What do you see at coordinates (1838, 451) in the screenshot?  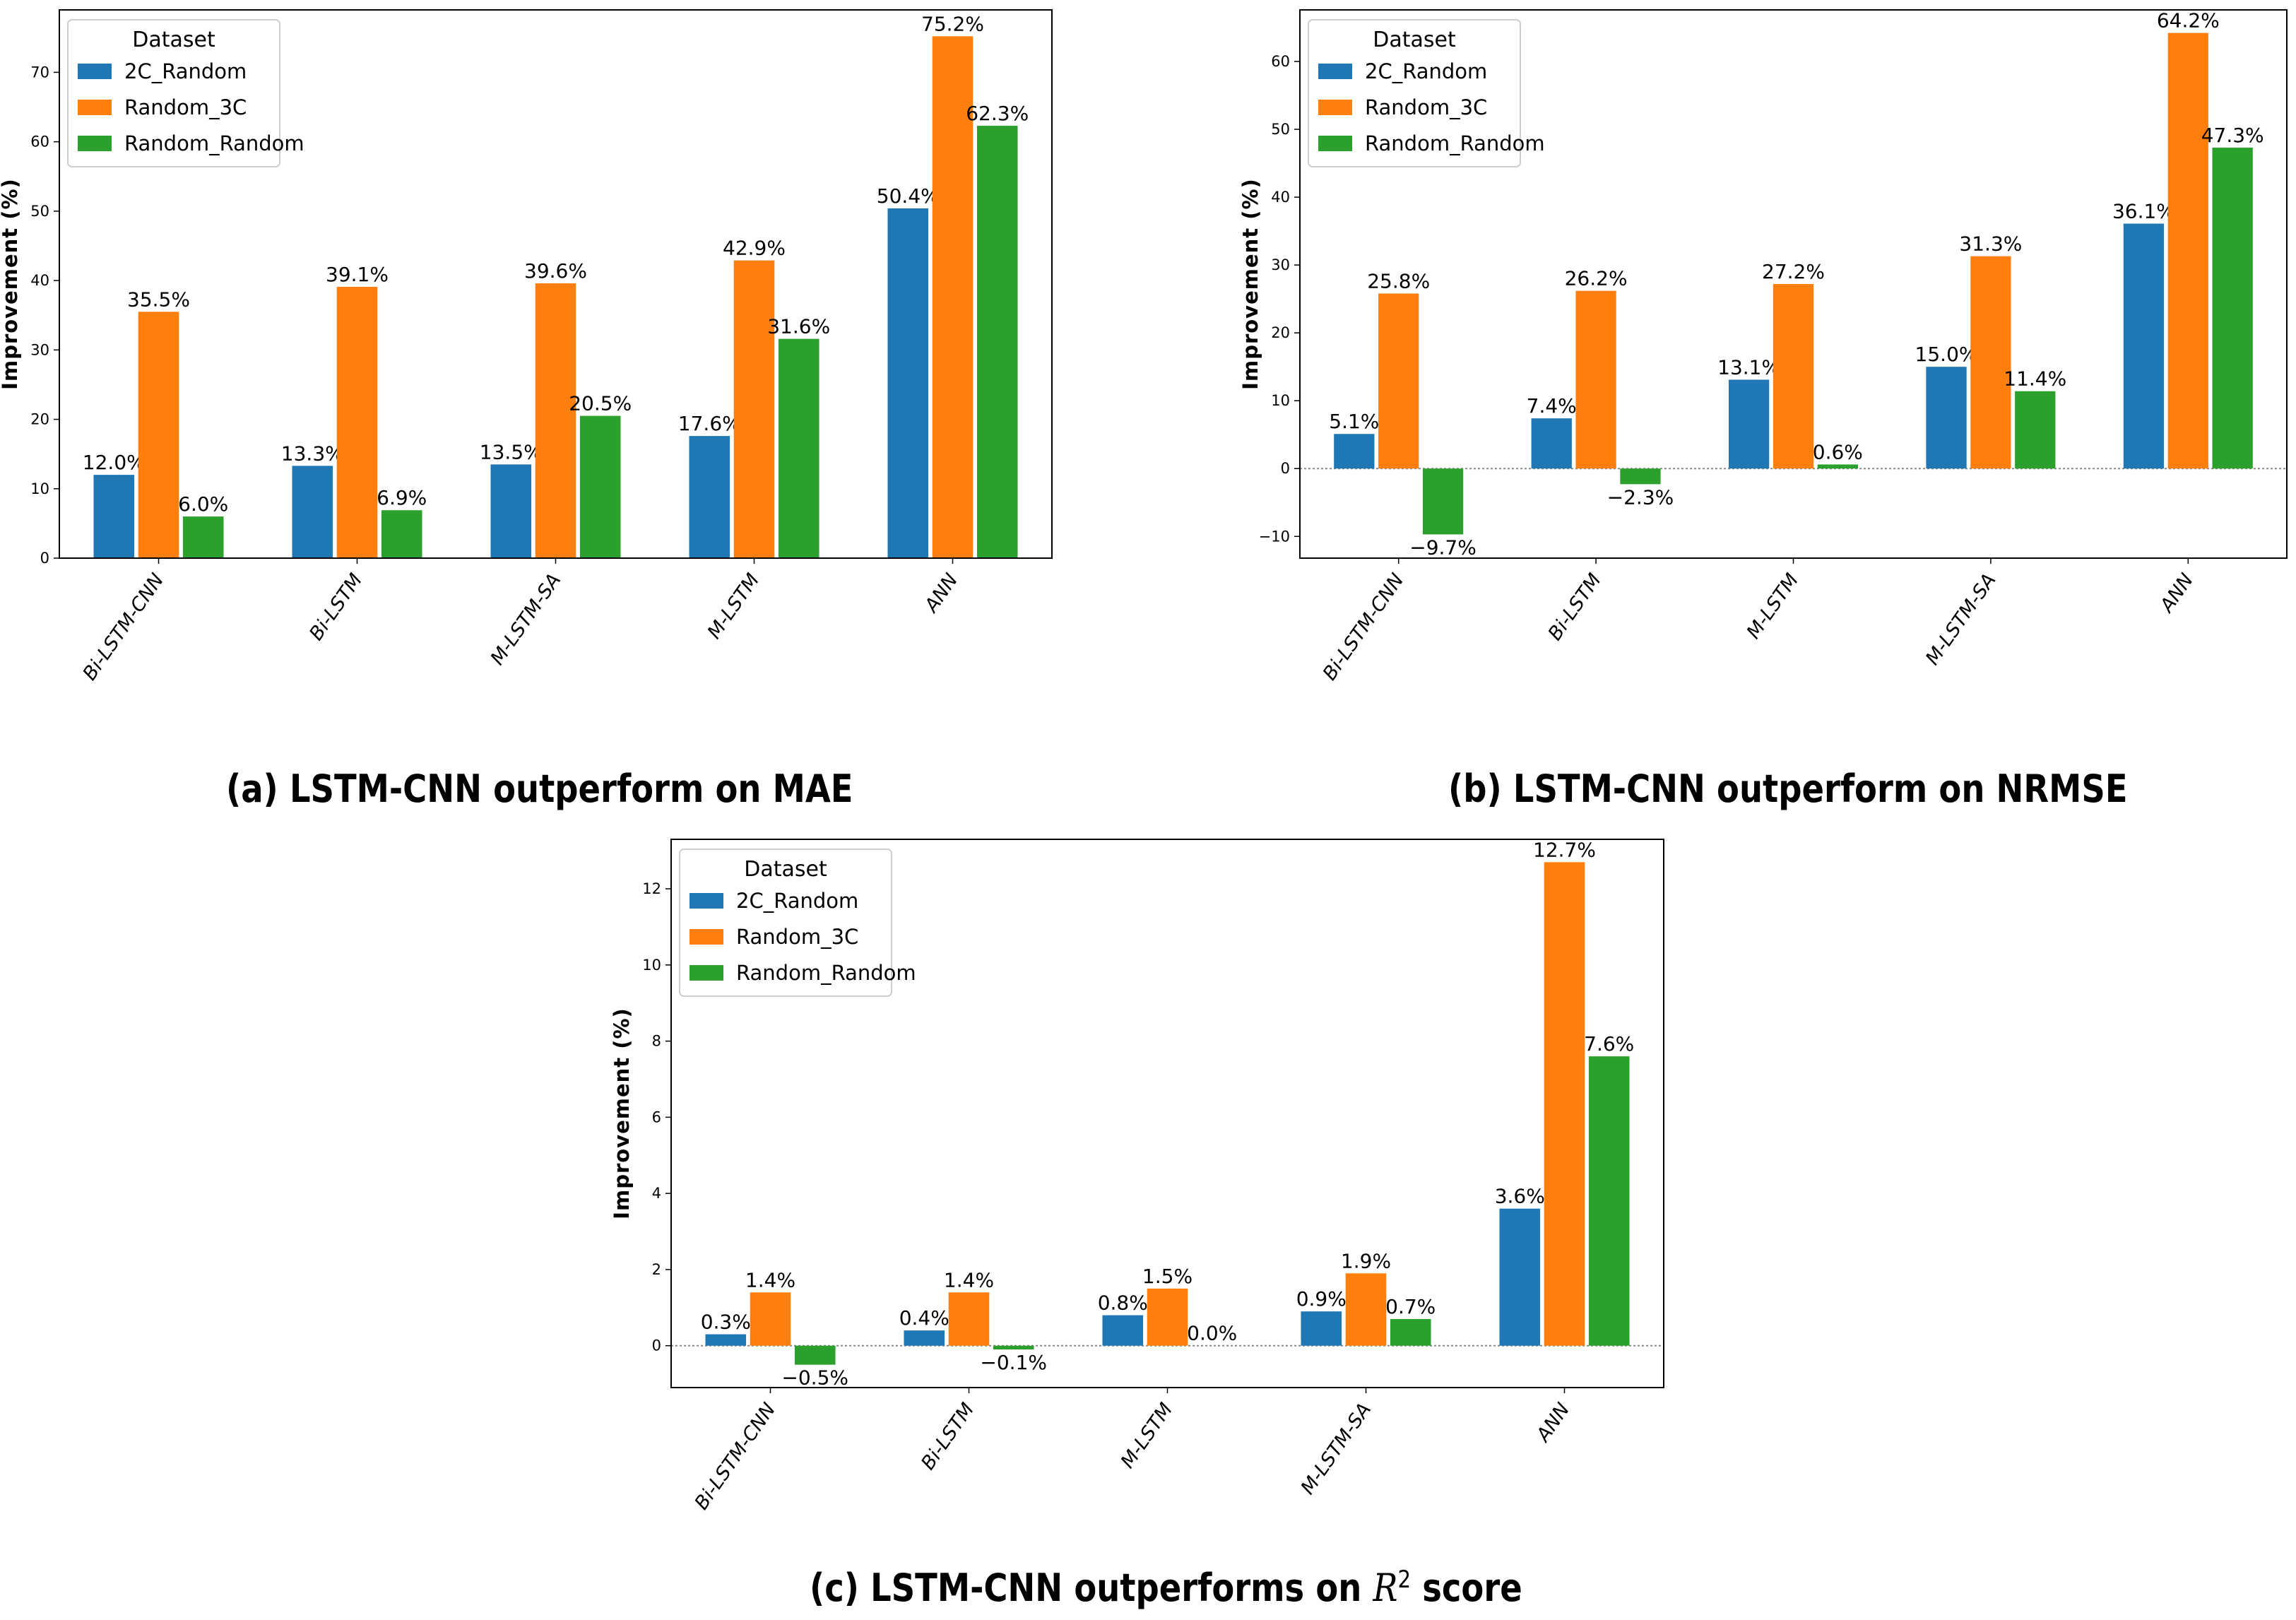 I see `data-label-random-random-m-lstm: 0.6%` at bounding box center [1838, 451].